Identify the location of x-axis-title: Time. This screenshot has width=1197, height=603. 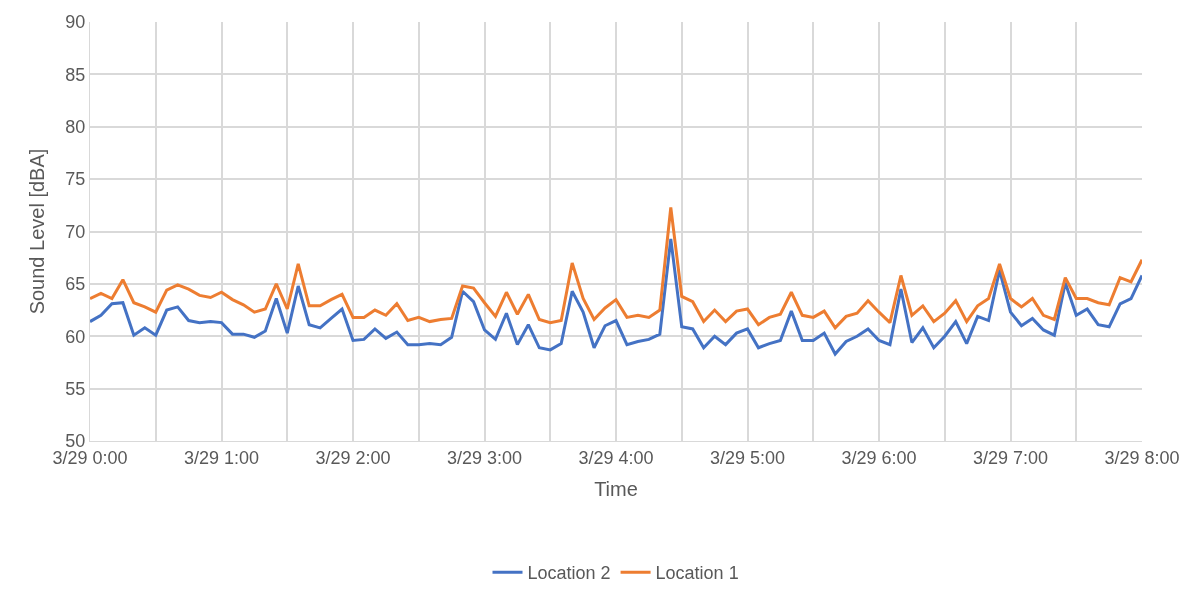
(616, 489).